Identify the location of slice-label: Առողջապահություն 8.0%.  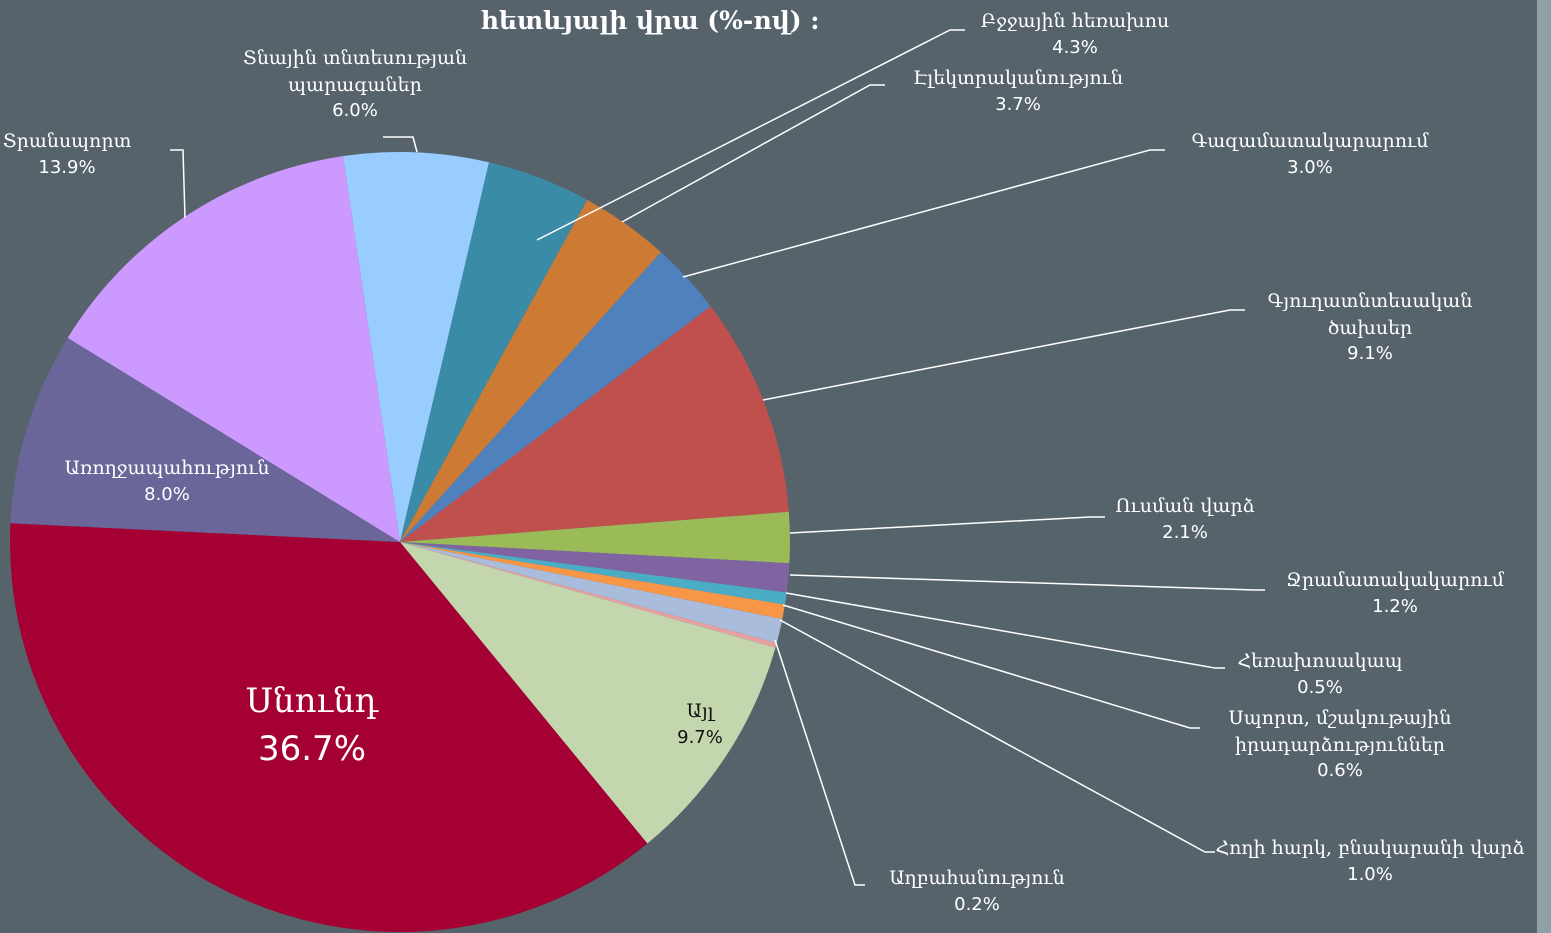
(167, 481).